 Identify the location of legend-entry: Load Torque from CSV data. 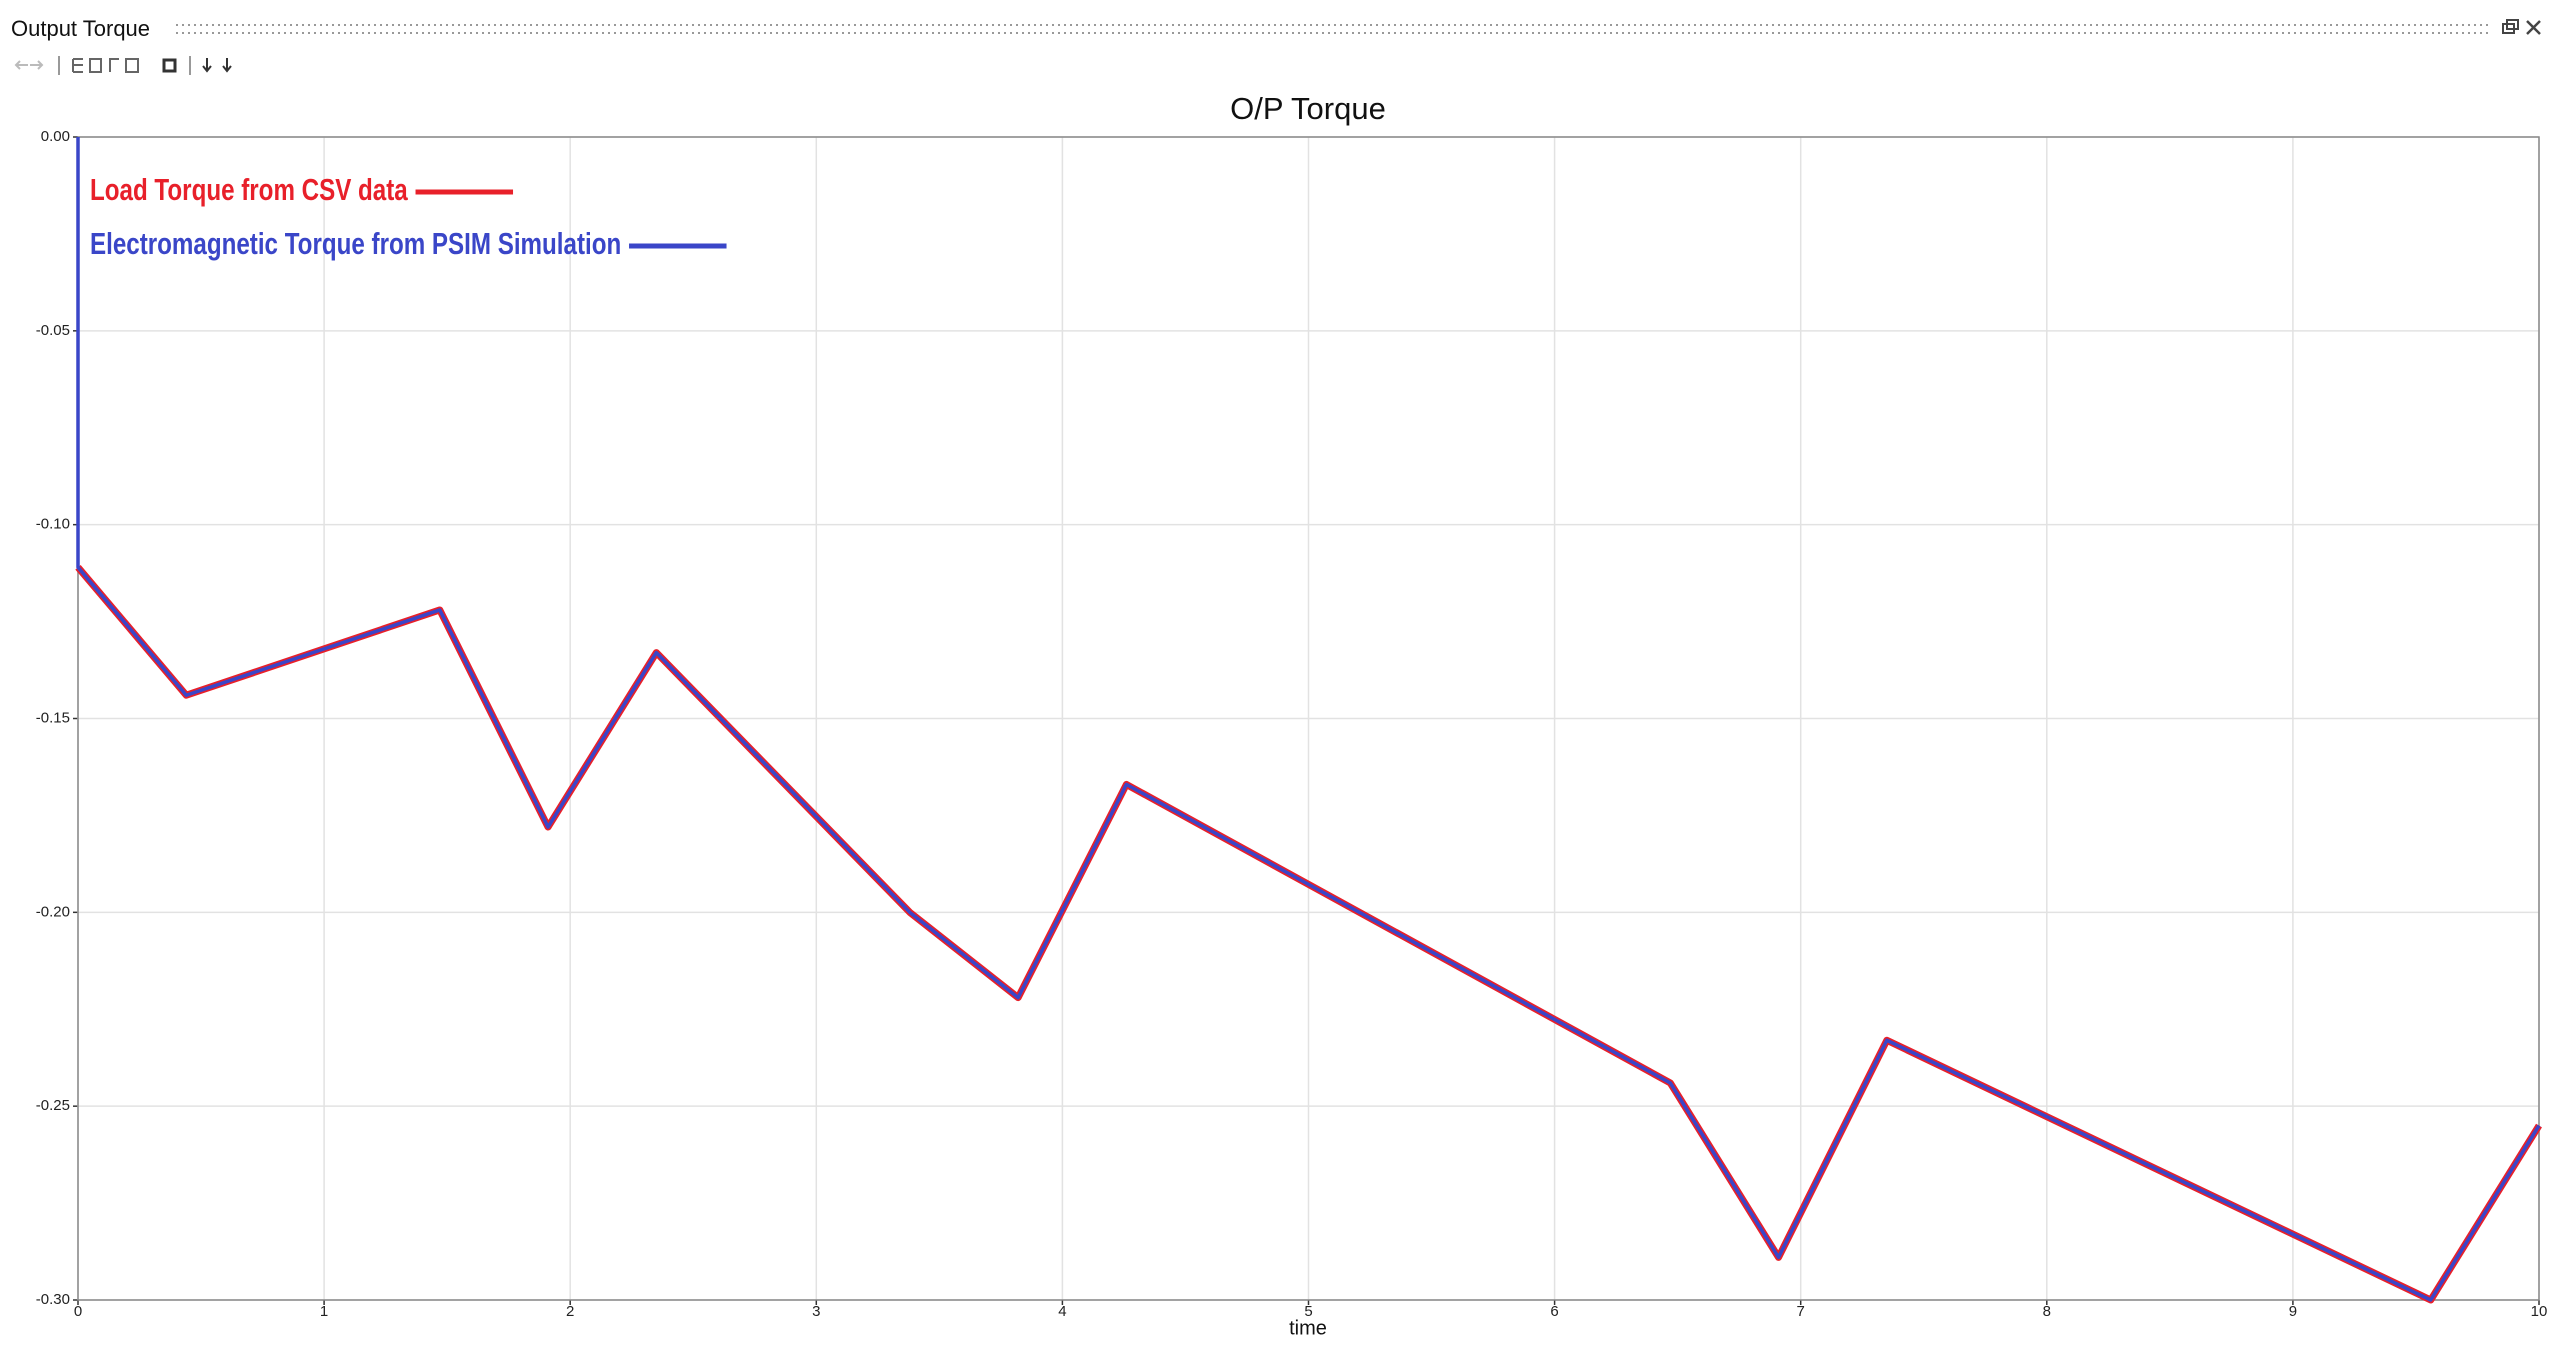
(302, 189).